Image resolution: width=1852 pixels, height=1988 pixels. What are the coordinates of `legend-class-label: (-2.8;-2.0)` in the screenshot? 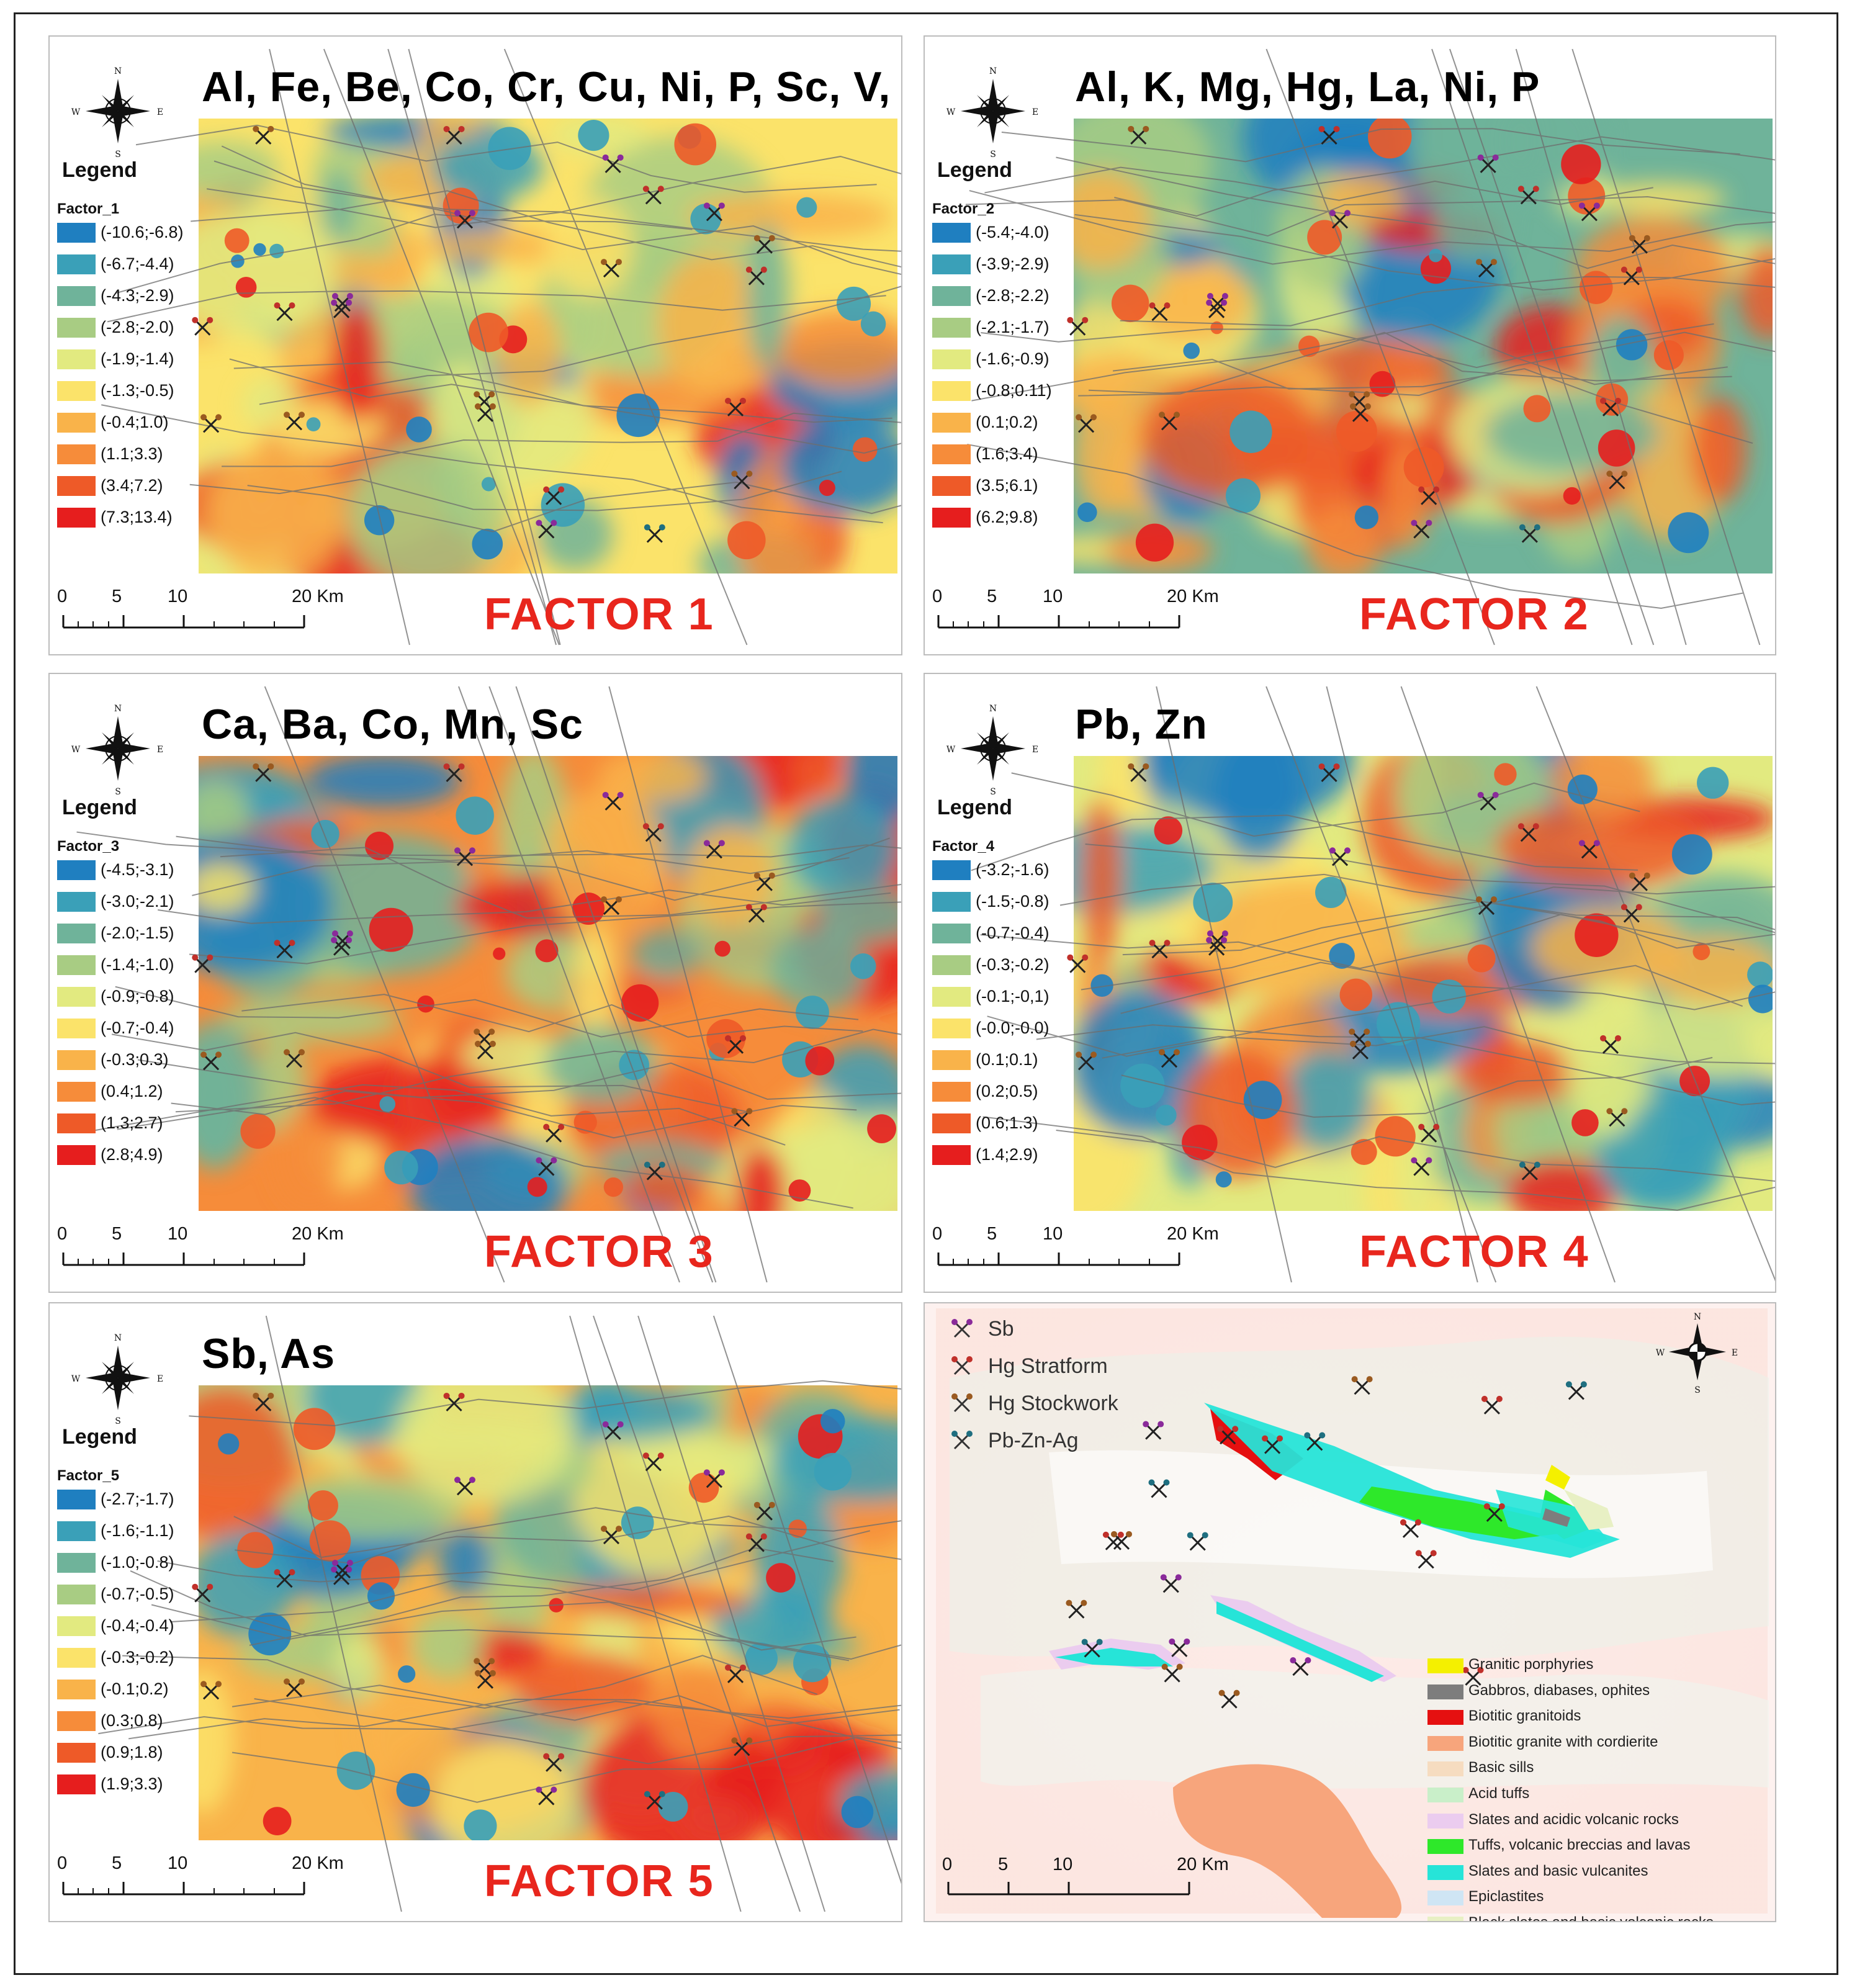 It's located at (137, 327).